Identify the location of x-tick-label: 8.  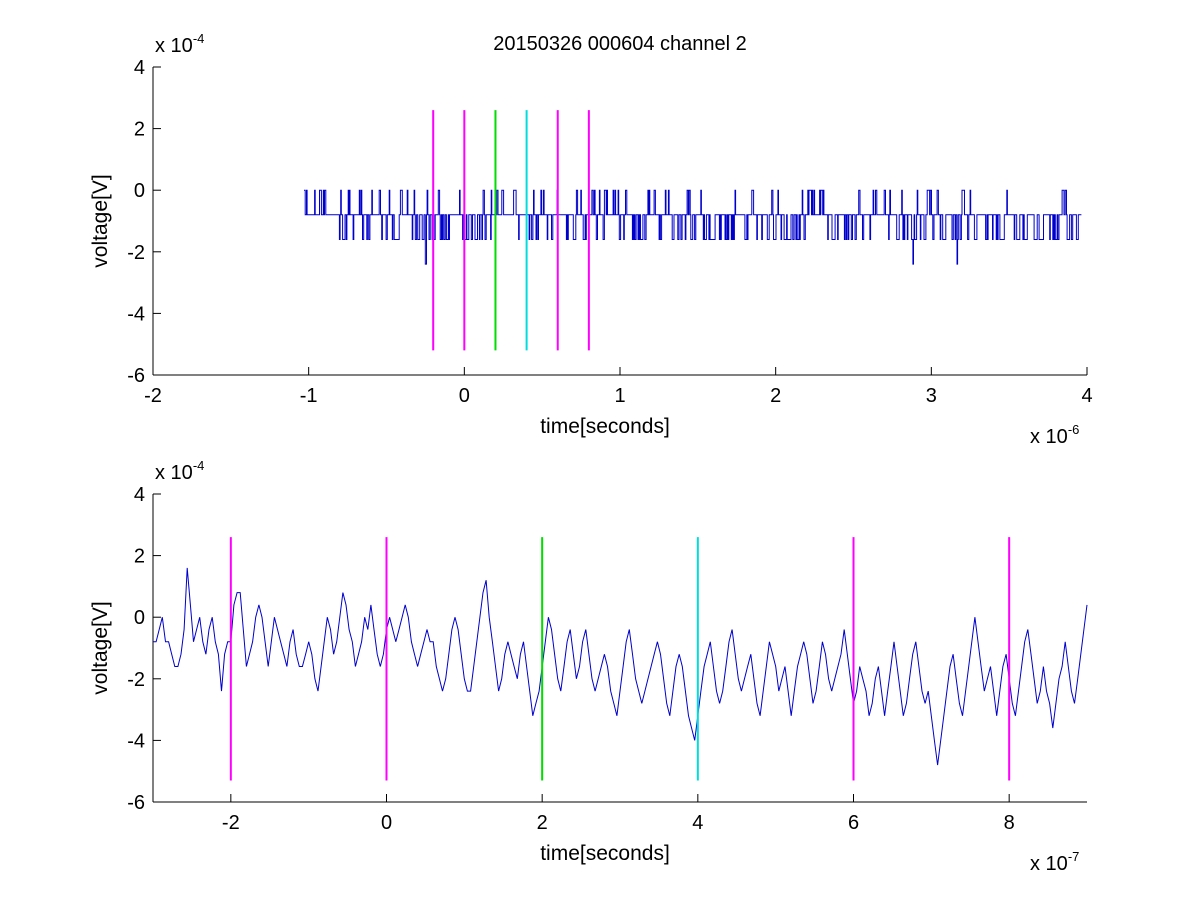
(1009, 823).